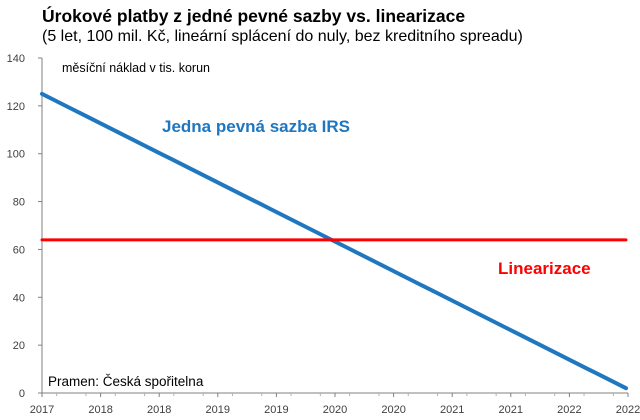 Image resolution: width=640 pixels, height=420 pixels. Describe the element at coordinates (24, 226) in the screenshot. I see `y-axis-ticks: 0 20 40 60 80 100 120 140` at that location.